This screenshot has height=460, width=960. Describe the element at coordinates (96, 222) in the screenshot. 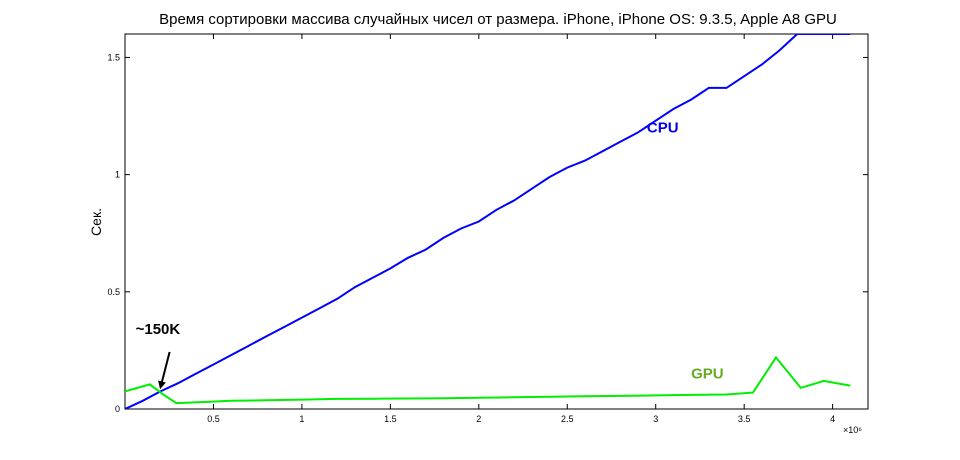

I see `y-axis-label: Сек.` at that location.